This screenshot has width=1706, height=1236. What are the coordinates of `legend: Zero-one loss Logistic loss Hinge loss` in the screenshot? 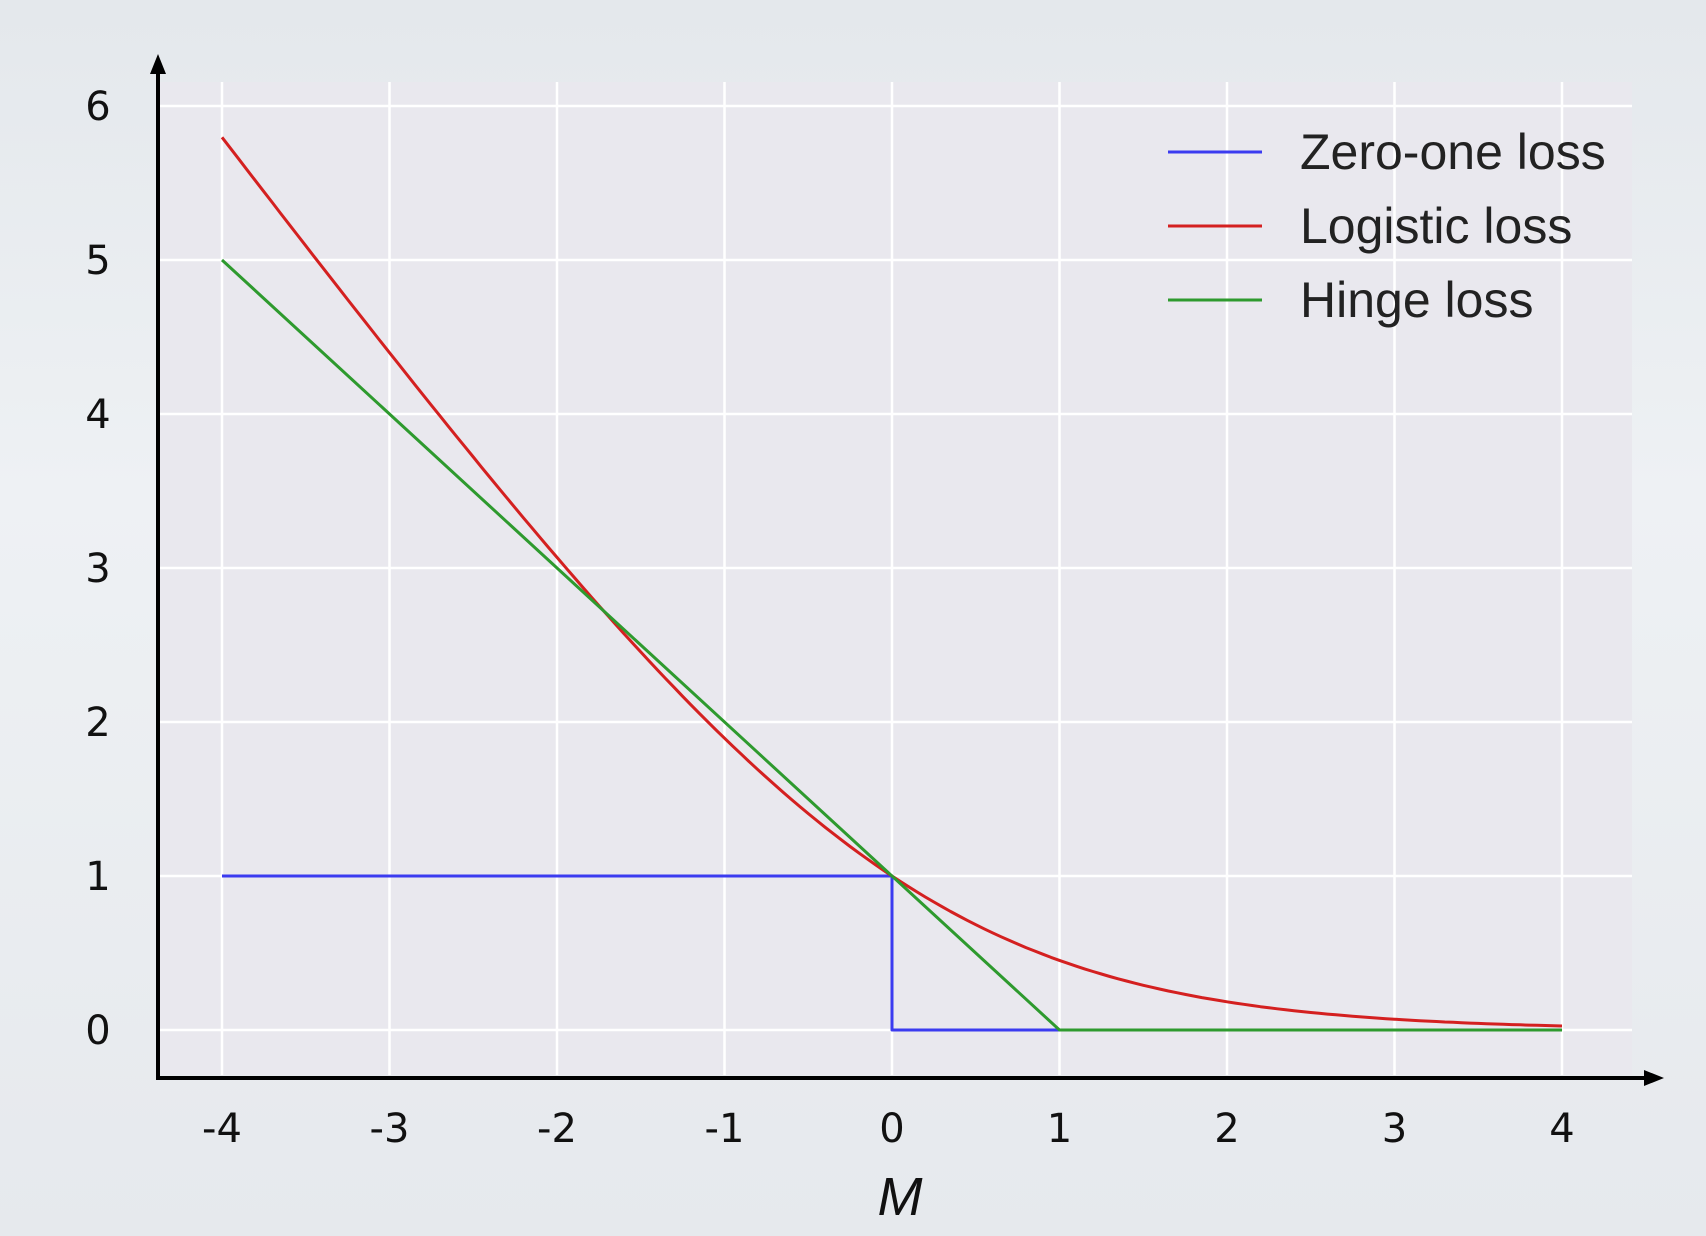 It's located at (1387, 226).